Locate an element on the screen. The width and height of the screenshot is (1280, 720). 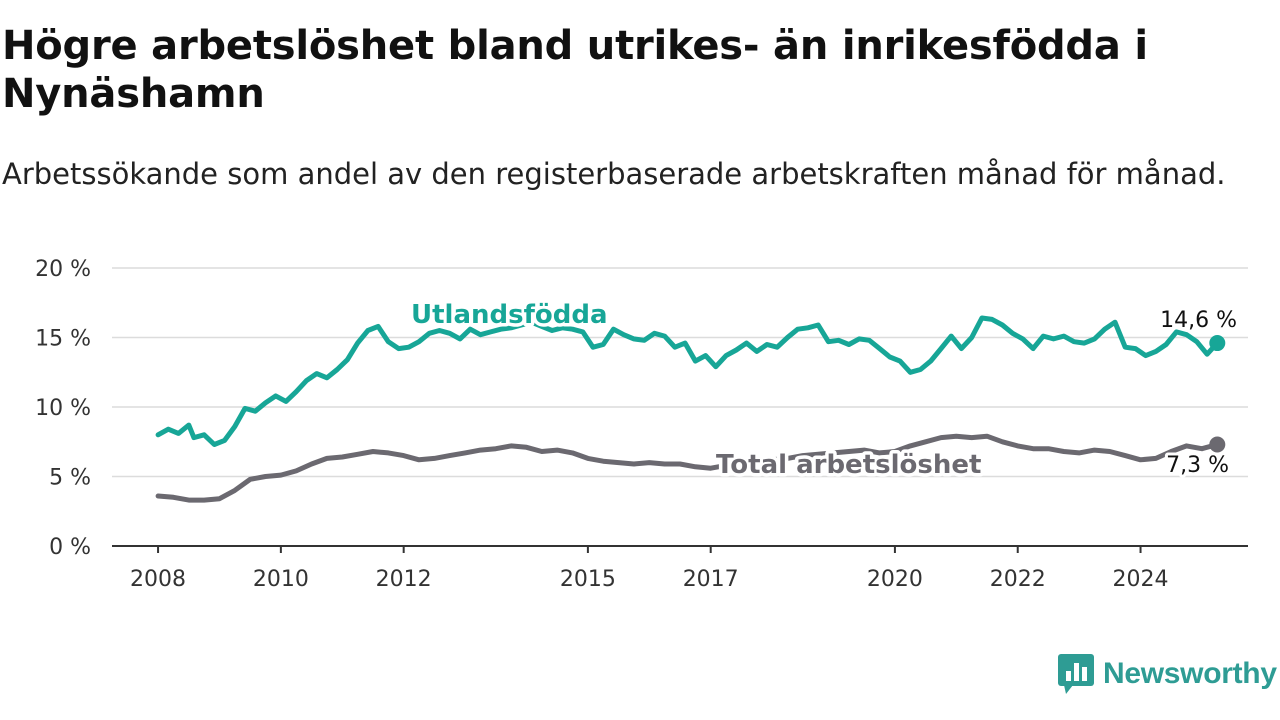
x-tick-label: 2017 is located at coordinates (711, 579).